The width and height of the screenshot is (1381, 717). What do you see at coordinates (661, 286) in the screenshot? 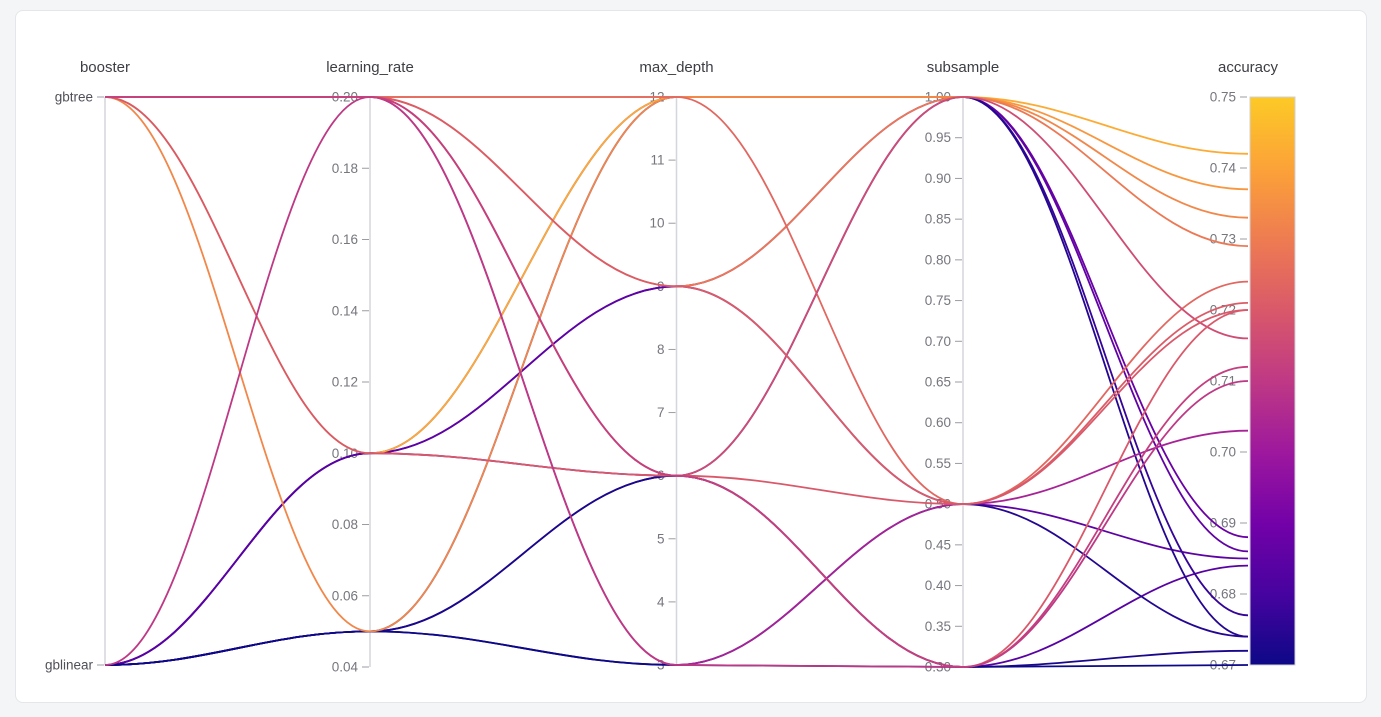
I see `tick-label-max_depth: 9` at bounding box center [661, 286].